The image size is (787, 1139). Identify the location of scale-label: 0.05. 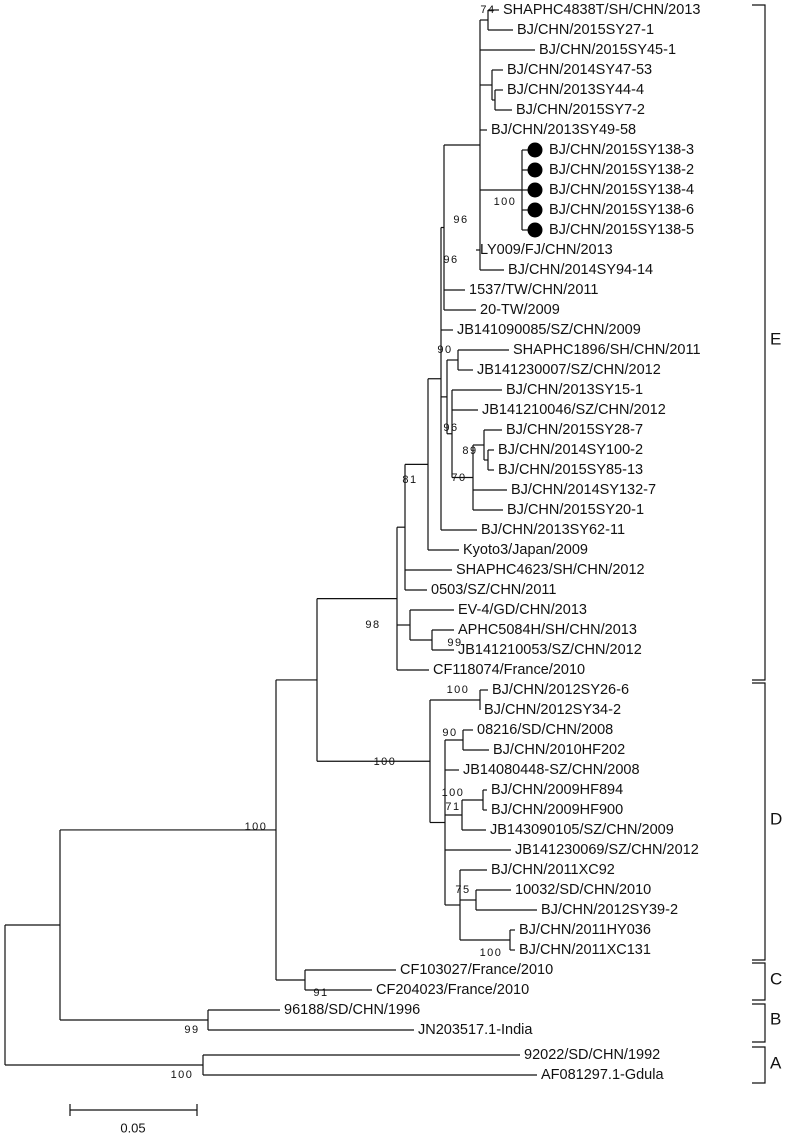
(132, 1127).